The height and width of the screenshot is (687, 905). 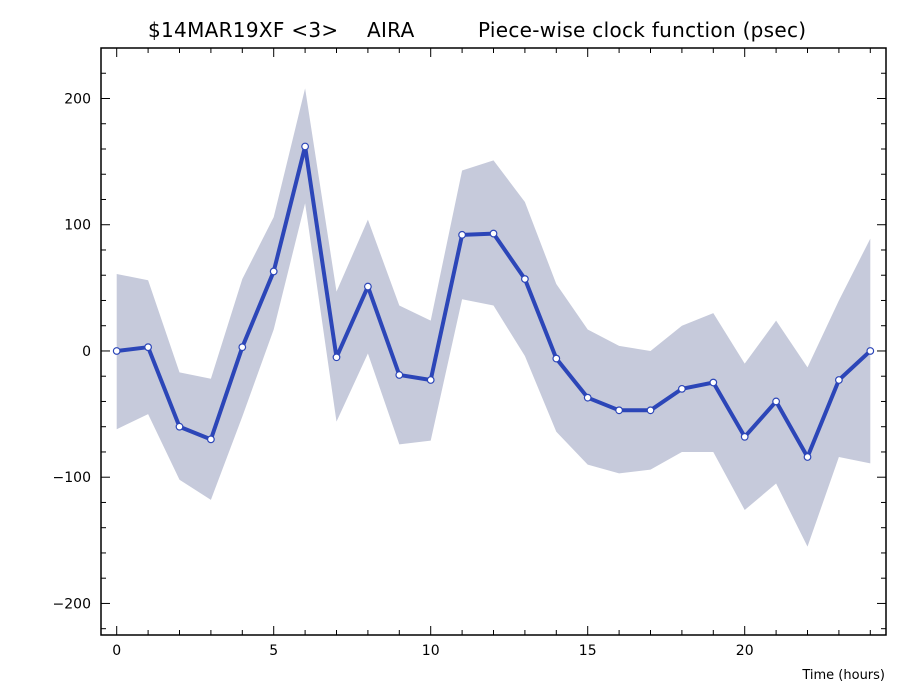 What do you see at coordinates (843, 675) in the screenshot?
I see `x-axis-title: Time (hours)` at bounding box center [843, 675].